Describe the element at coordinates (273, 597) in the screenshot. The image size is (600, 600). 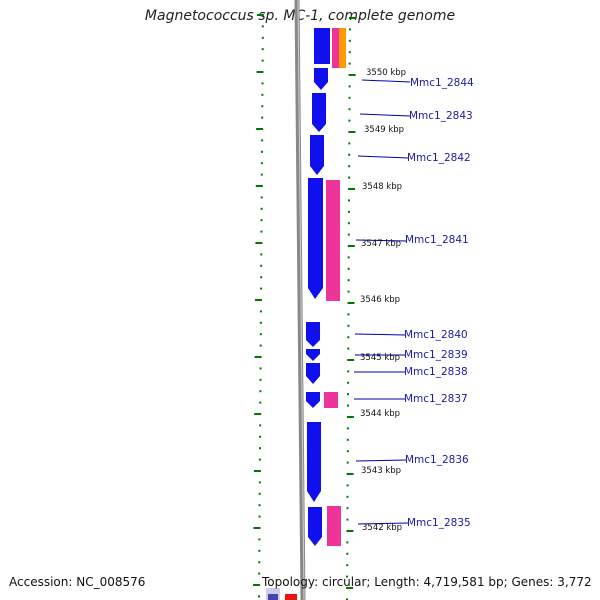
I see `feature-bottom-navy` at that location.